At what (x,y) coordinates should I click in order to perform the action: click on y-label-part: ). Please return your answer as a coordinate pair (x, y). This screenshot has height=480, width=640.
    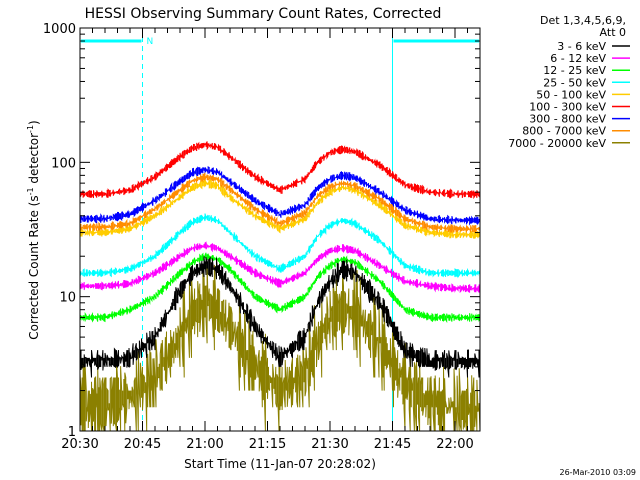
    Looking at the image, I should click on (34, 122).